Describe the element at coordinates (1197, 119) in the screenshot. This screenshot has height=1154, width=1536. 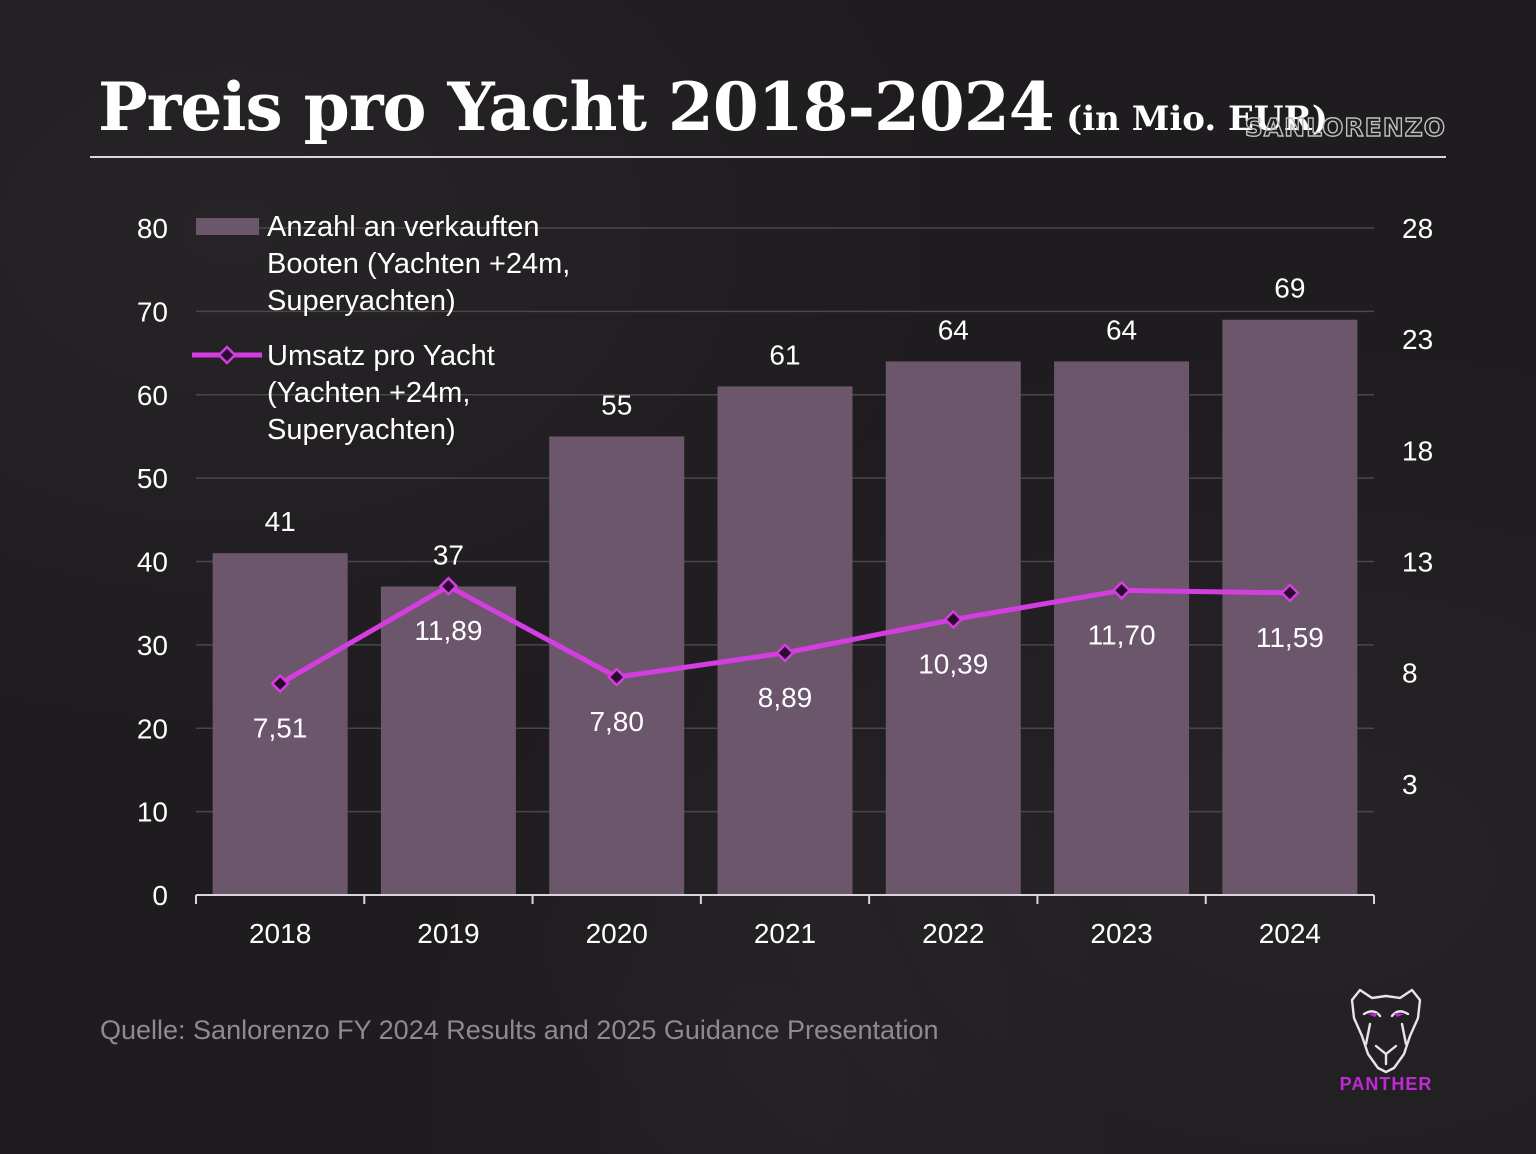
I see `title-unit: (in Mio. EUR)` at that location.